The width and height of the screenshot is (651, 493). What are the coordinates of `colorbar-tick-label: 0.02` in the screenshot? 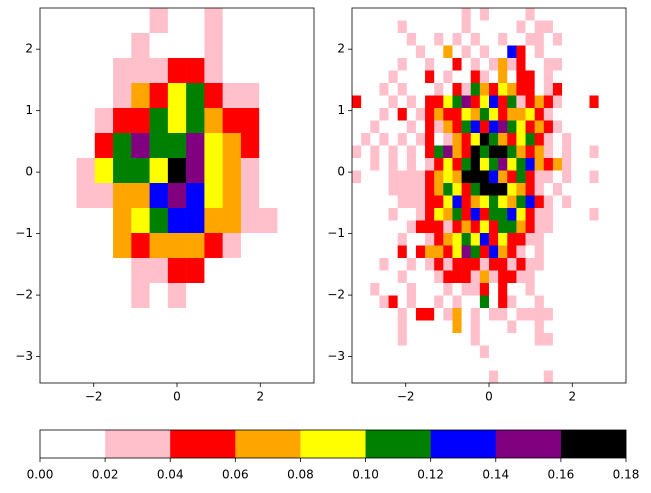 It's located at (105, 475).